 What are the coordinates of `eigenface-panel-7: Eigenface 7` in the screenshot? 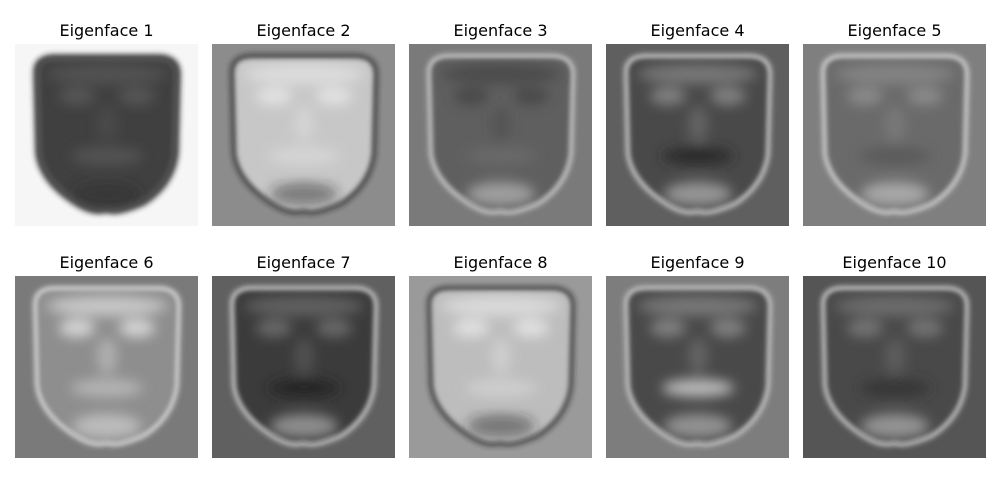 It's located at (303, 354).